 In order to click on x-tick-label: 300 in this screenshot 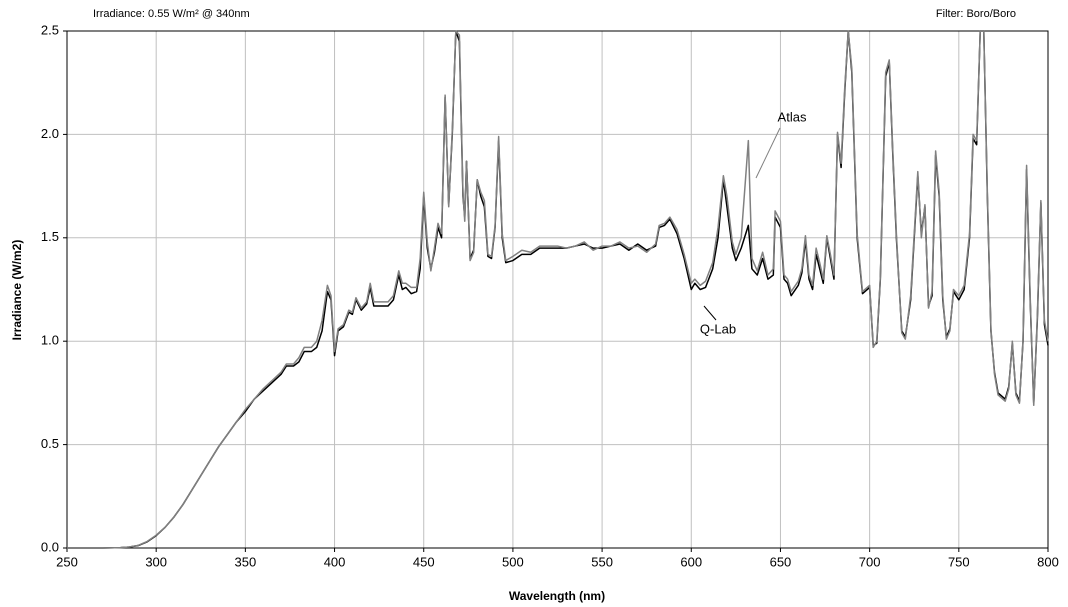, I will do `click(156, 561)`.